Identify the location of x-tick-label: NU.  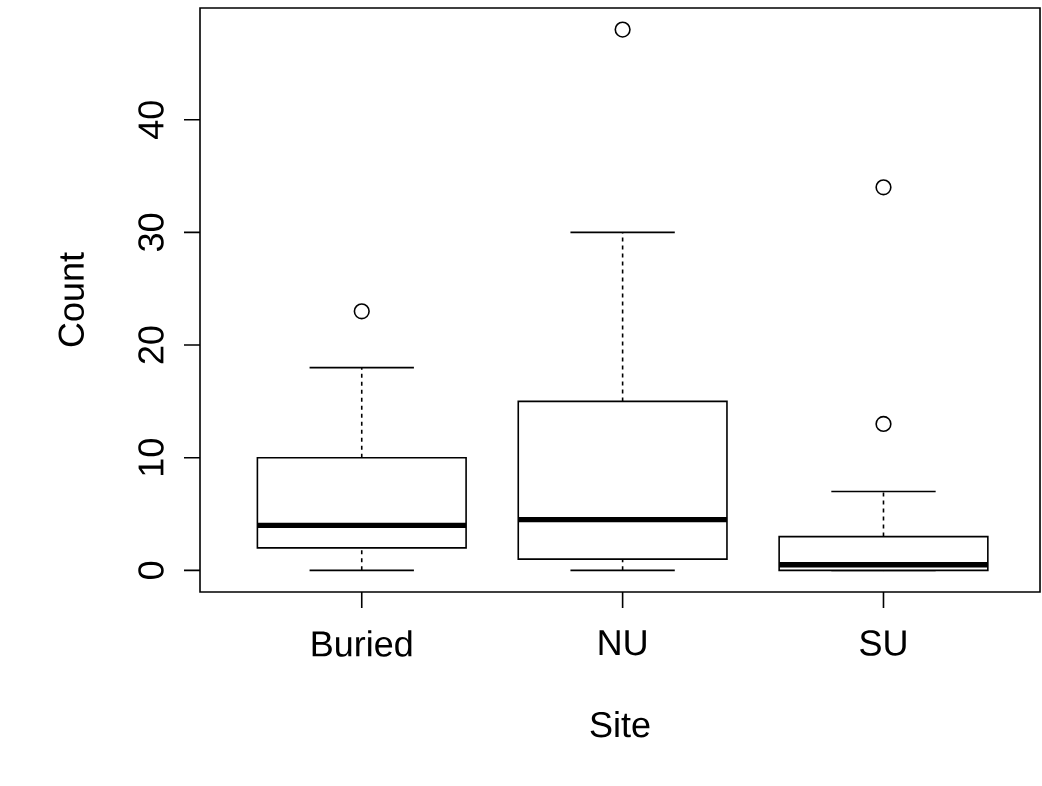
(622, 643).